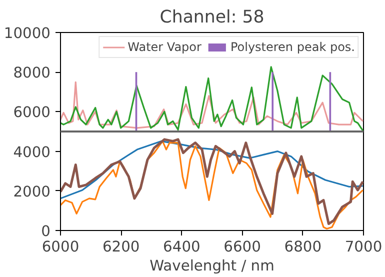 This screenshot has width=385, height=277. I want to click on x-axis-title: Wavelenght / nm, so click(212, 266).